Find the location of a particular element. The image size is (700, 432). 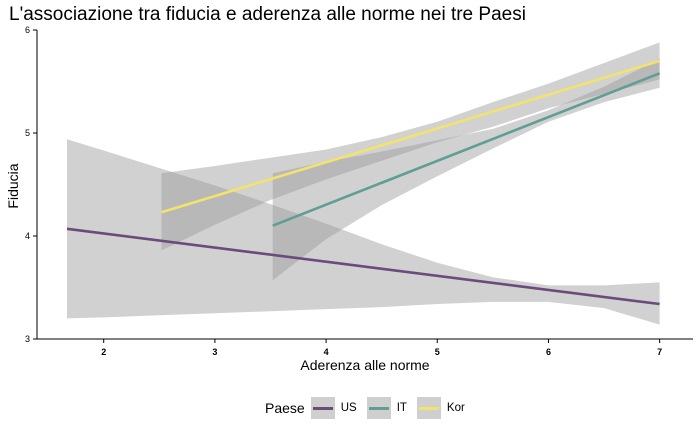

legend-item-us: US is located at coordinates (336, 408).